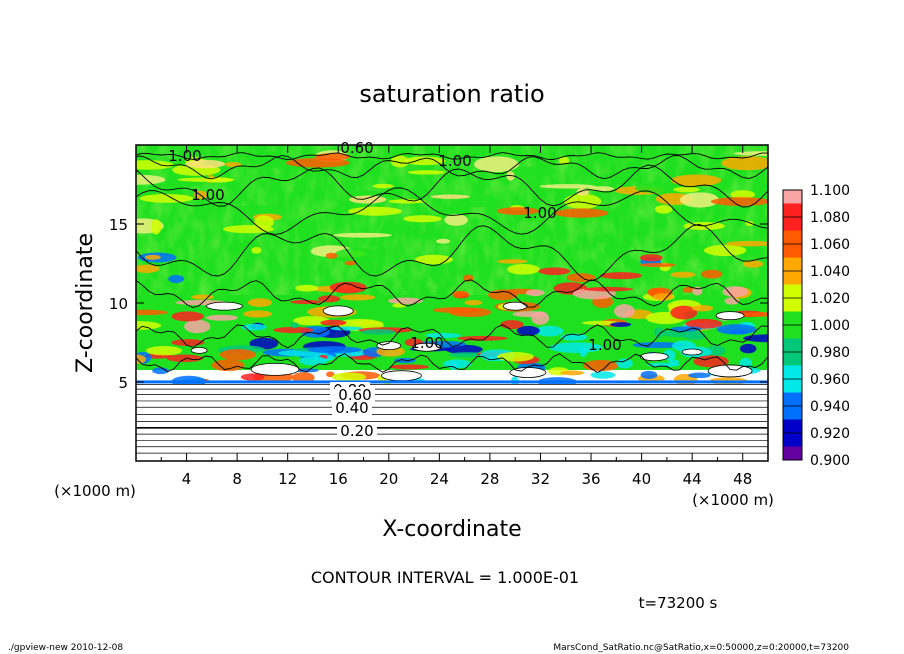  I want to click on colorbar-label: 1.020, so click(830, 299).